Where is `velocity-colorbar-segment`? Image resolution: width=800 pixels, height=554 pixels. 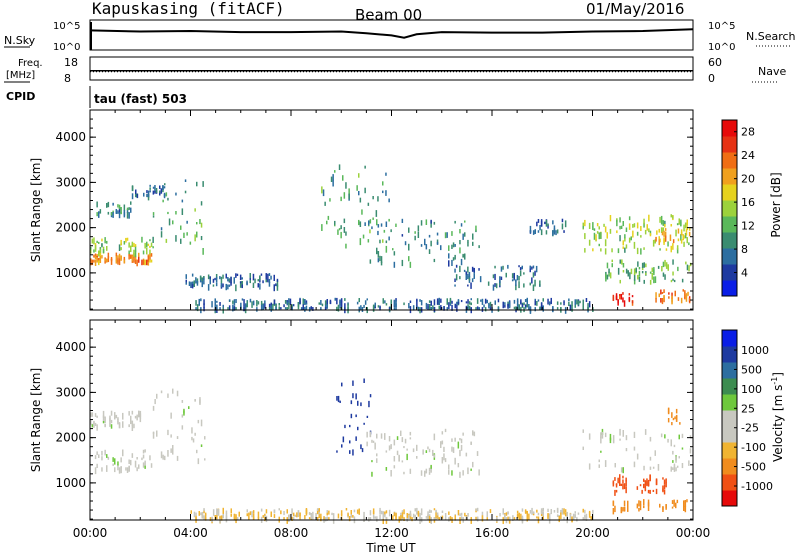 velocity-colorbar-segment is located at coordinates (729, 418).